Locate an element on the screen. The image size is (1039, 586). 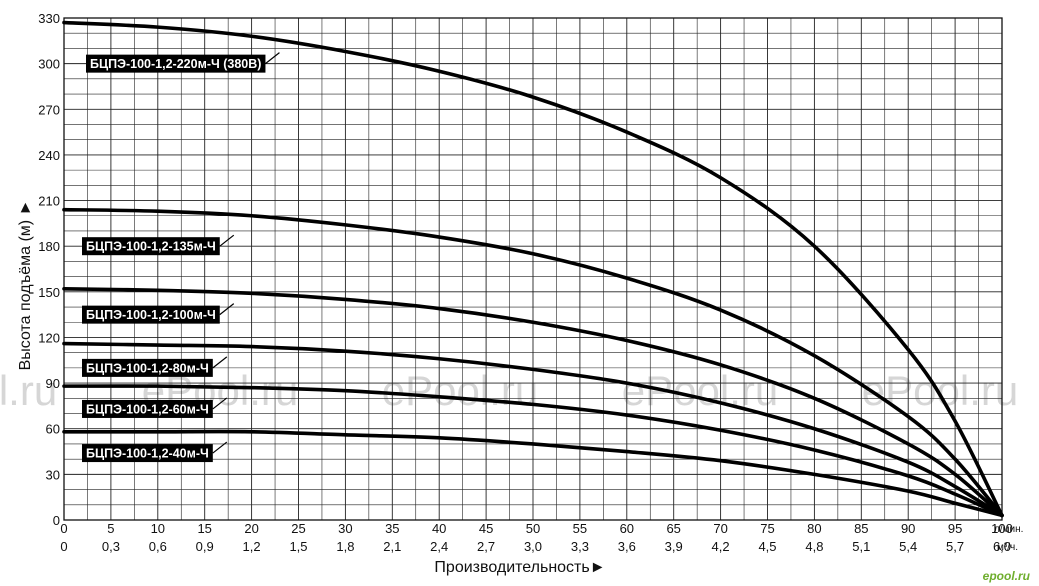
x-tick-label-m3h: 6,0 is located at coordinates (1002, 546).